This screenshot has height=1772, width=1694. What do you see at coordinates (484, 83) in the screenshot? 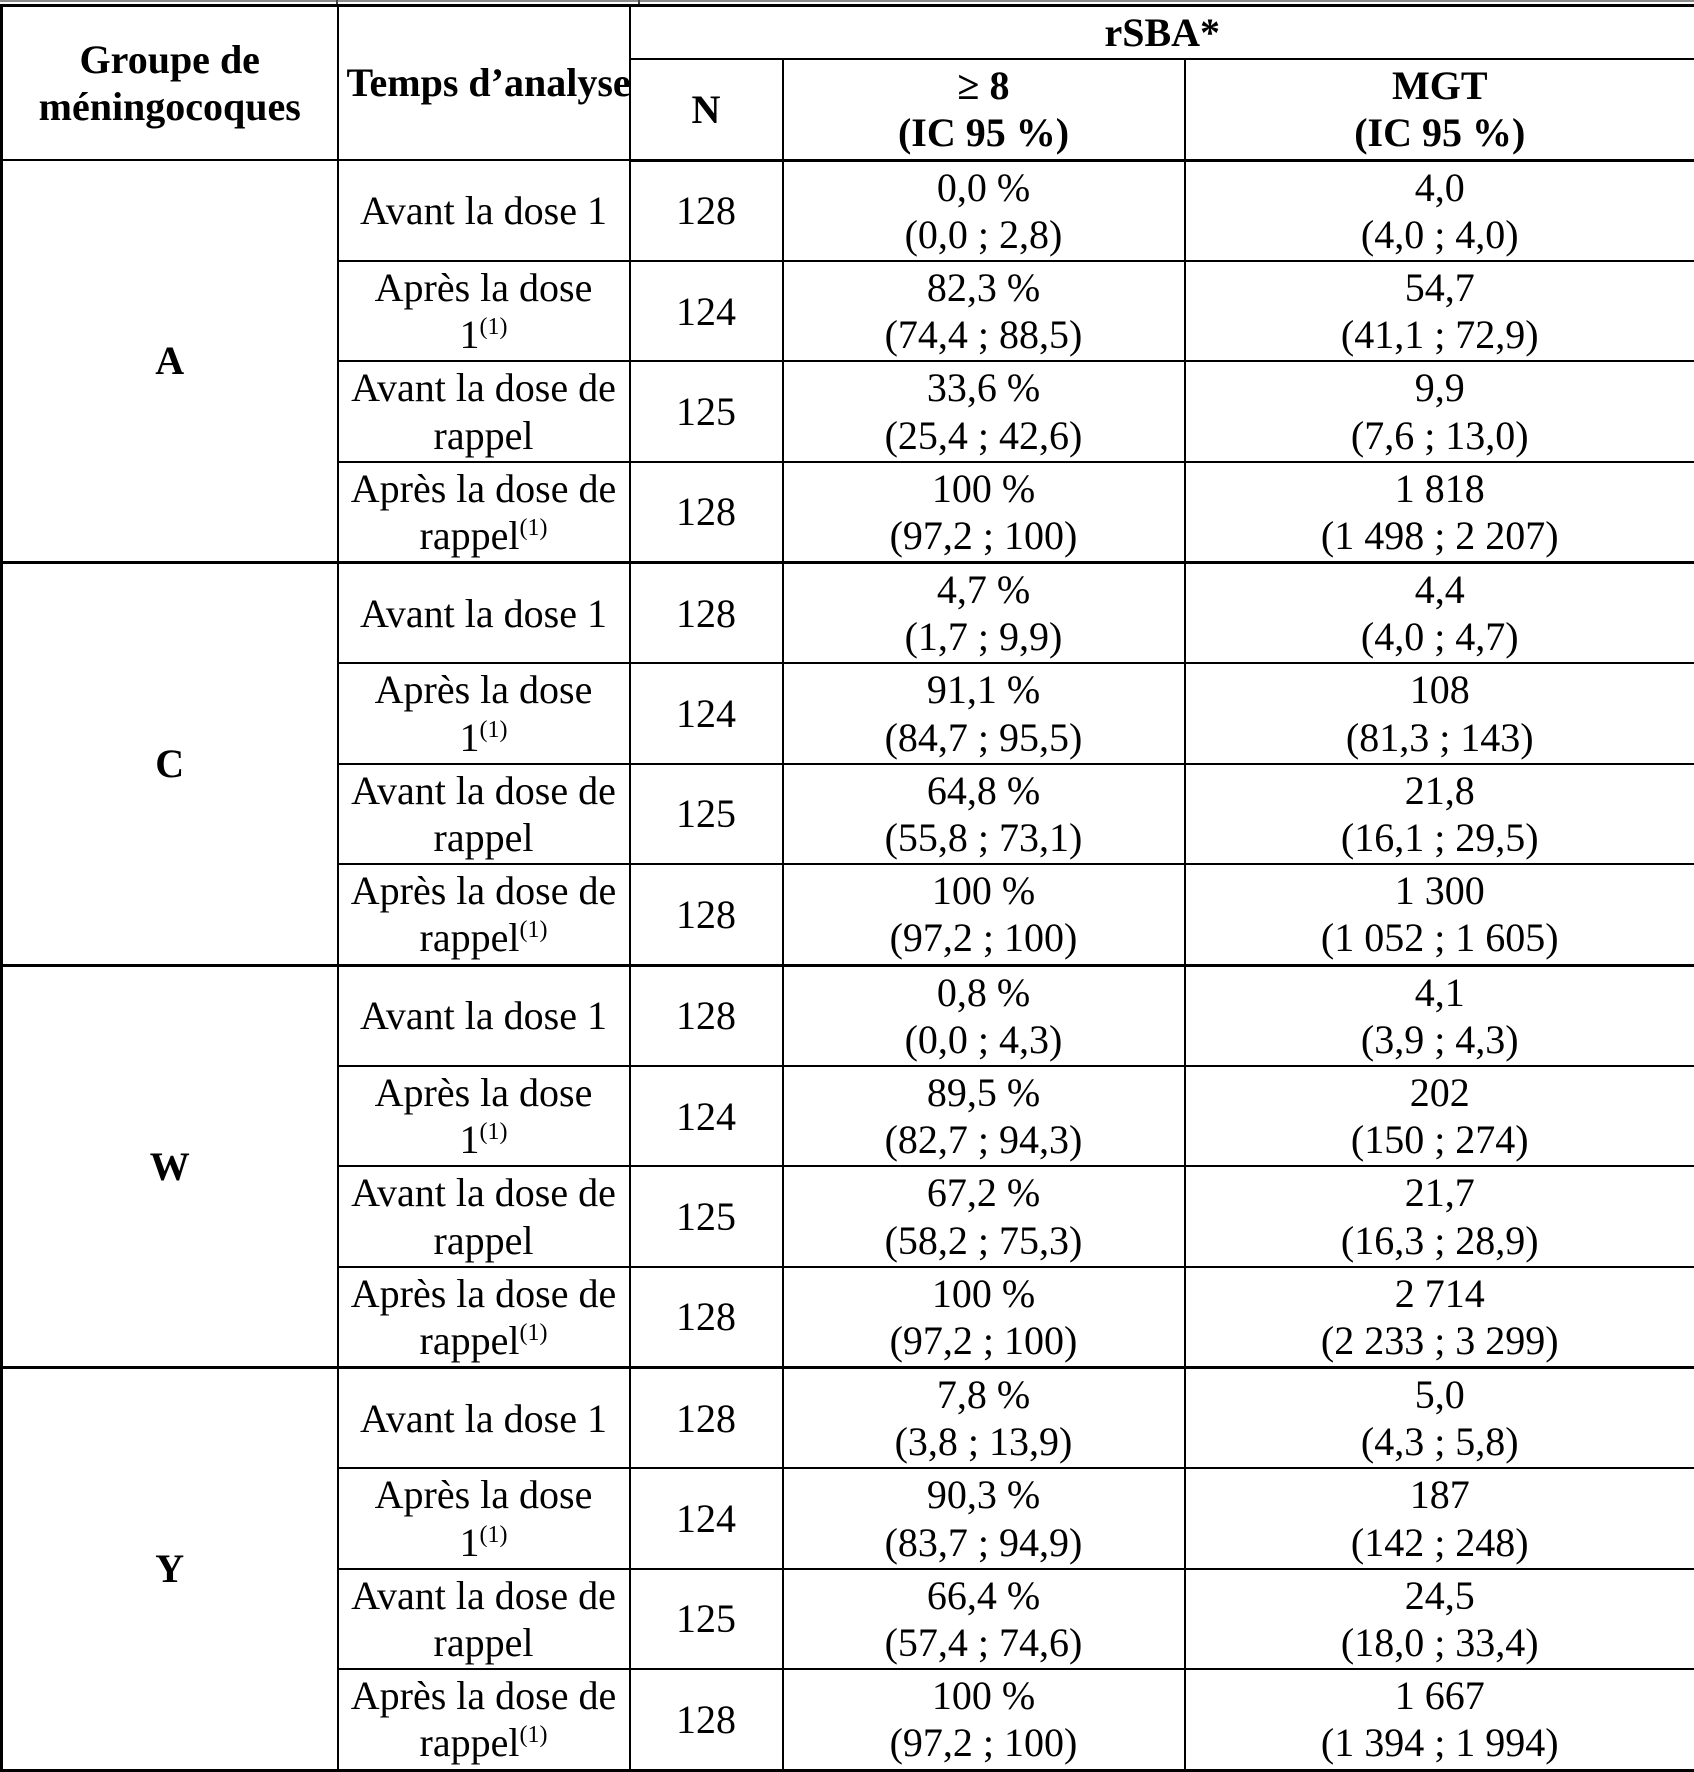
I see `header-time-column: Temps d’analyse` at bounding box center [484, 83].